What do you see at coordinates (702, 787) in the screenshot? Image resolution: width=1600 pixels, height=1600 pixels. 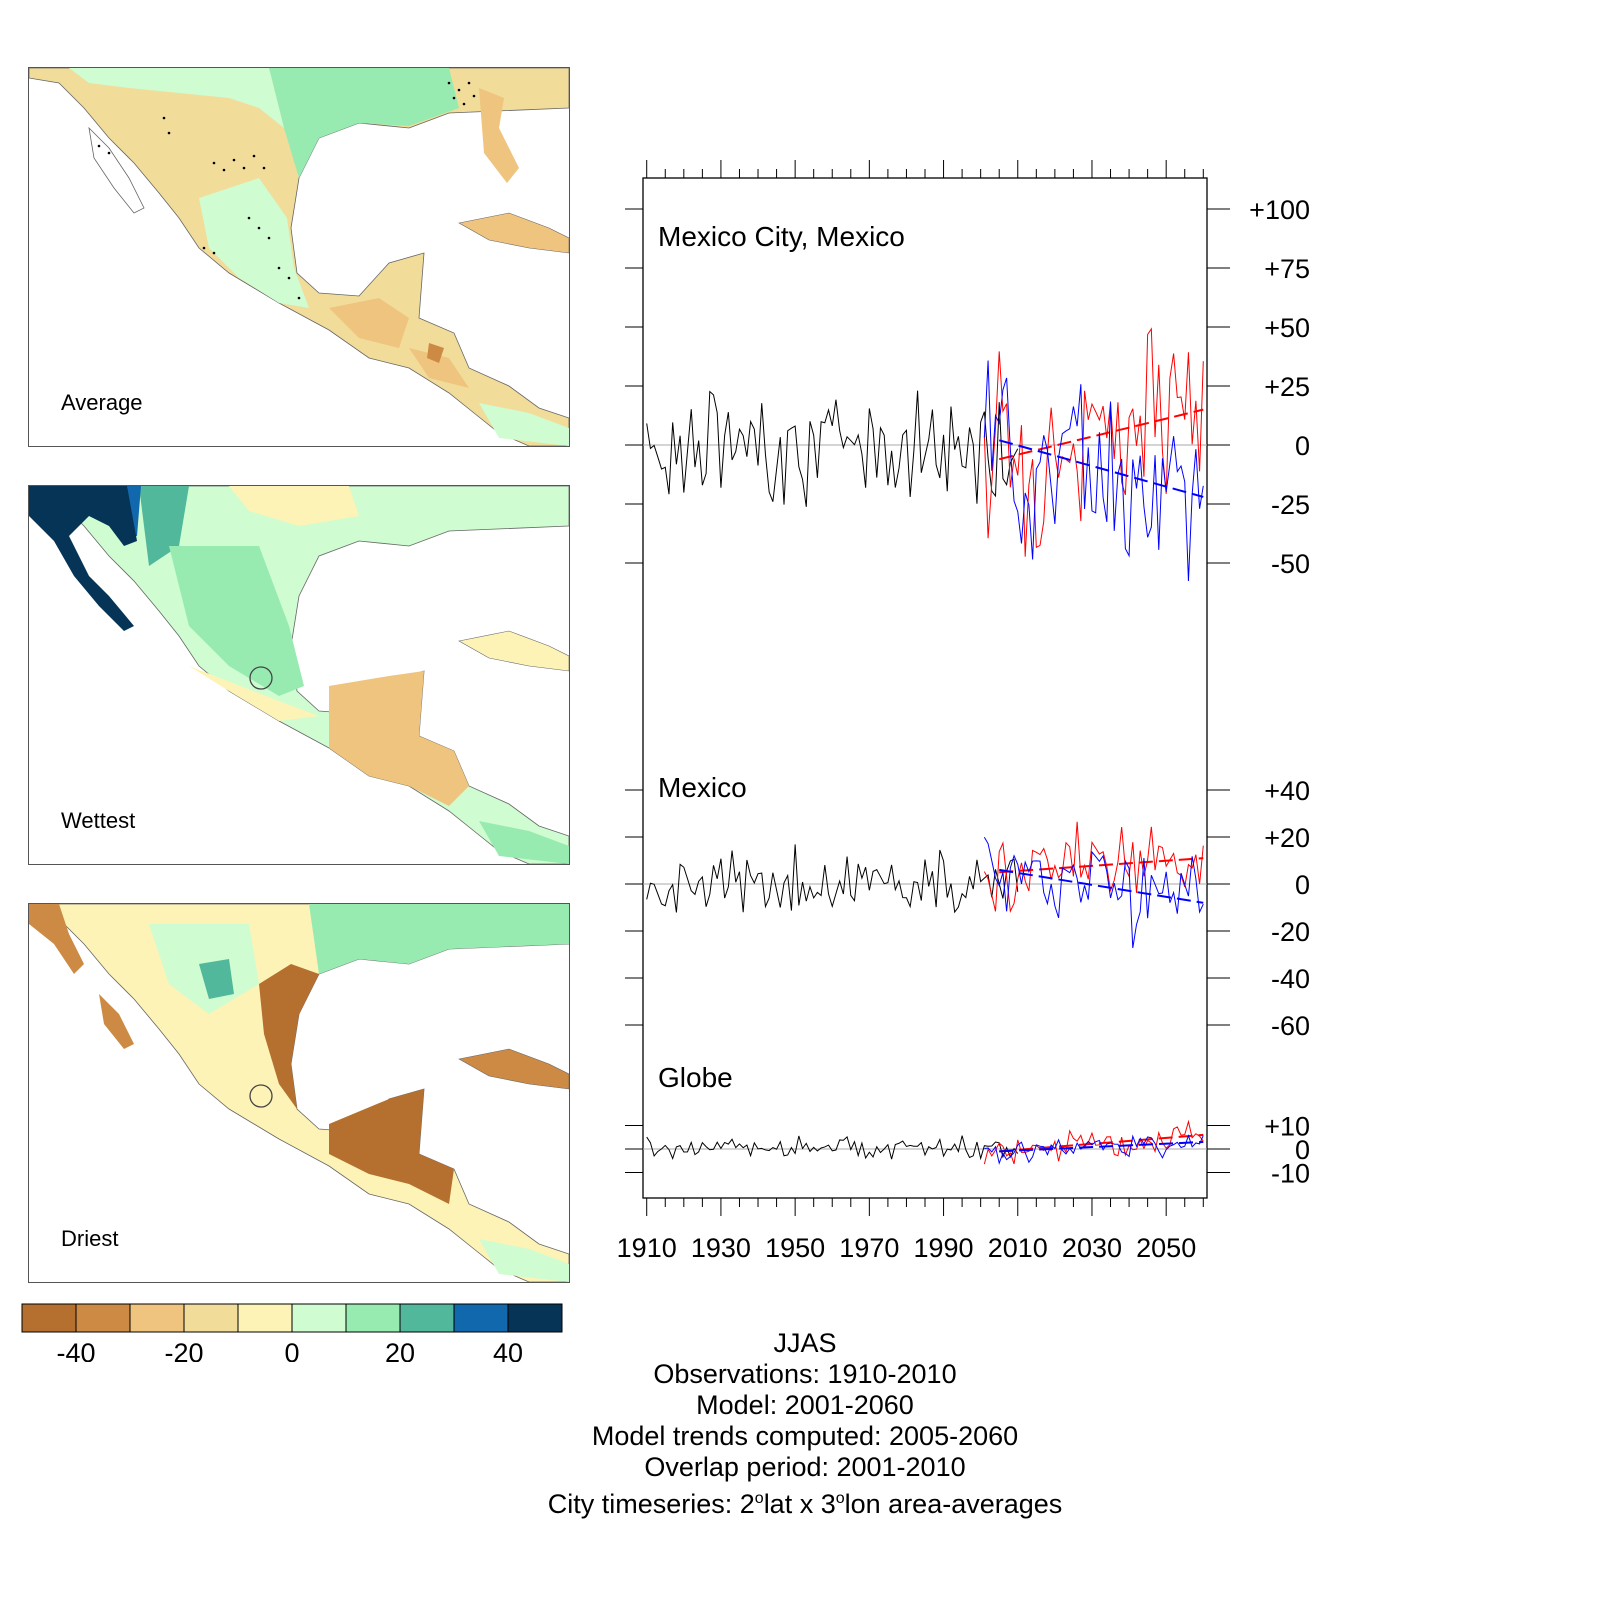 I see `panel-title: Mexico` at bounding box center [702, 787].